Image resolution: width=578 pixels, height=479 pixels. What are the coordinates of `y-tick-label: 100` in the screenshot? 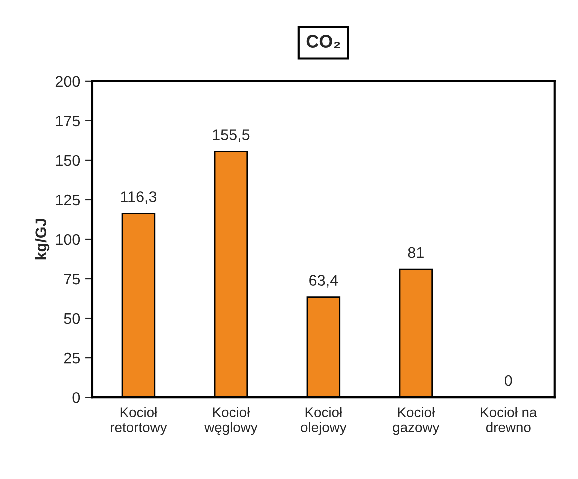 It's located at (68, 240).